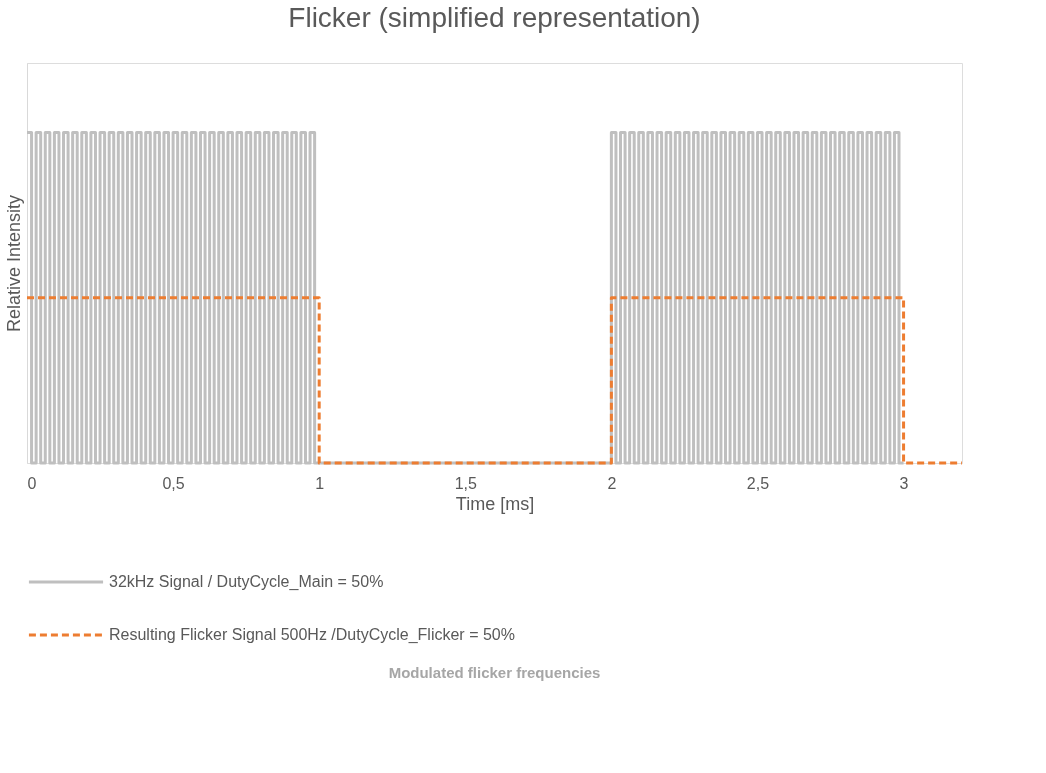 The image size is (1046, 773). What do you see at coordinates (494, 17) in the screenshot?
I see `chart-title: Flicker (simplified representation)` at bounding box center [494, 17].